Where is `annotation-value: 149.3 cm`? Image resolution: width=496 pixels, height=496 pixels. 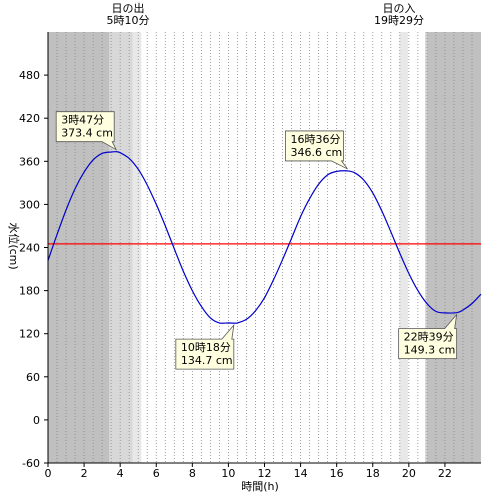 annotation-value: 149.3 cm is located at coordinates (430, 350).